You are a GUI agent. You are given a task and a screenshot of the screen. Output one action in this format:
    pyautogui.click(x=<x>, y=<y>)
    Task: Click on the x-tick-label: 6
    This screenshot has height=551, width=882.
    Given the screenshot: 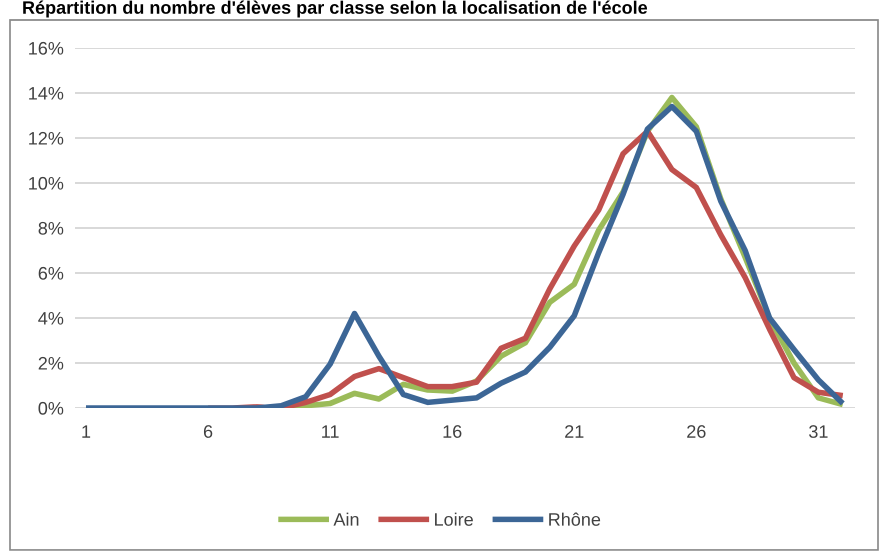 What is the action you would take?
    pyautogui.click(x=208, y=431)
    